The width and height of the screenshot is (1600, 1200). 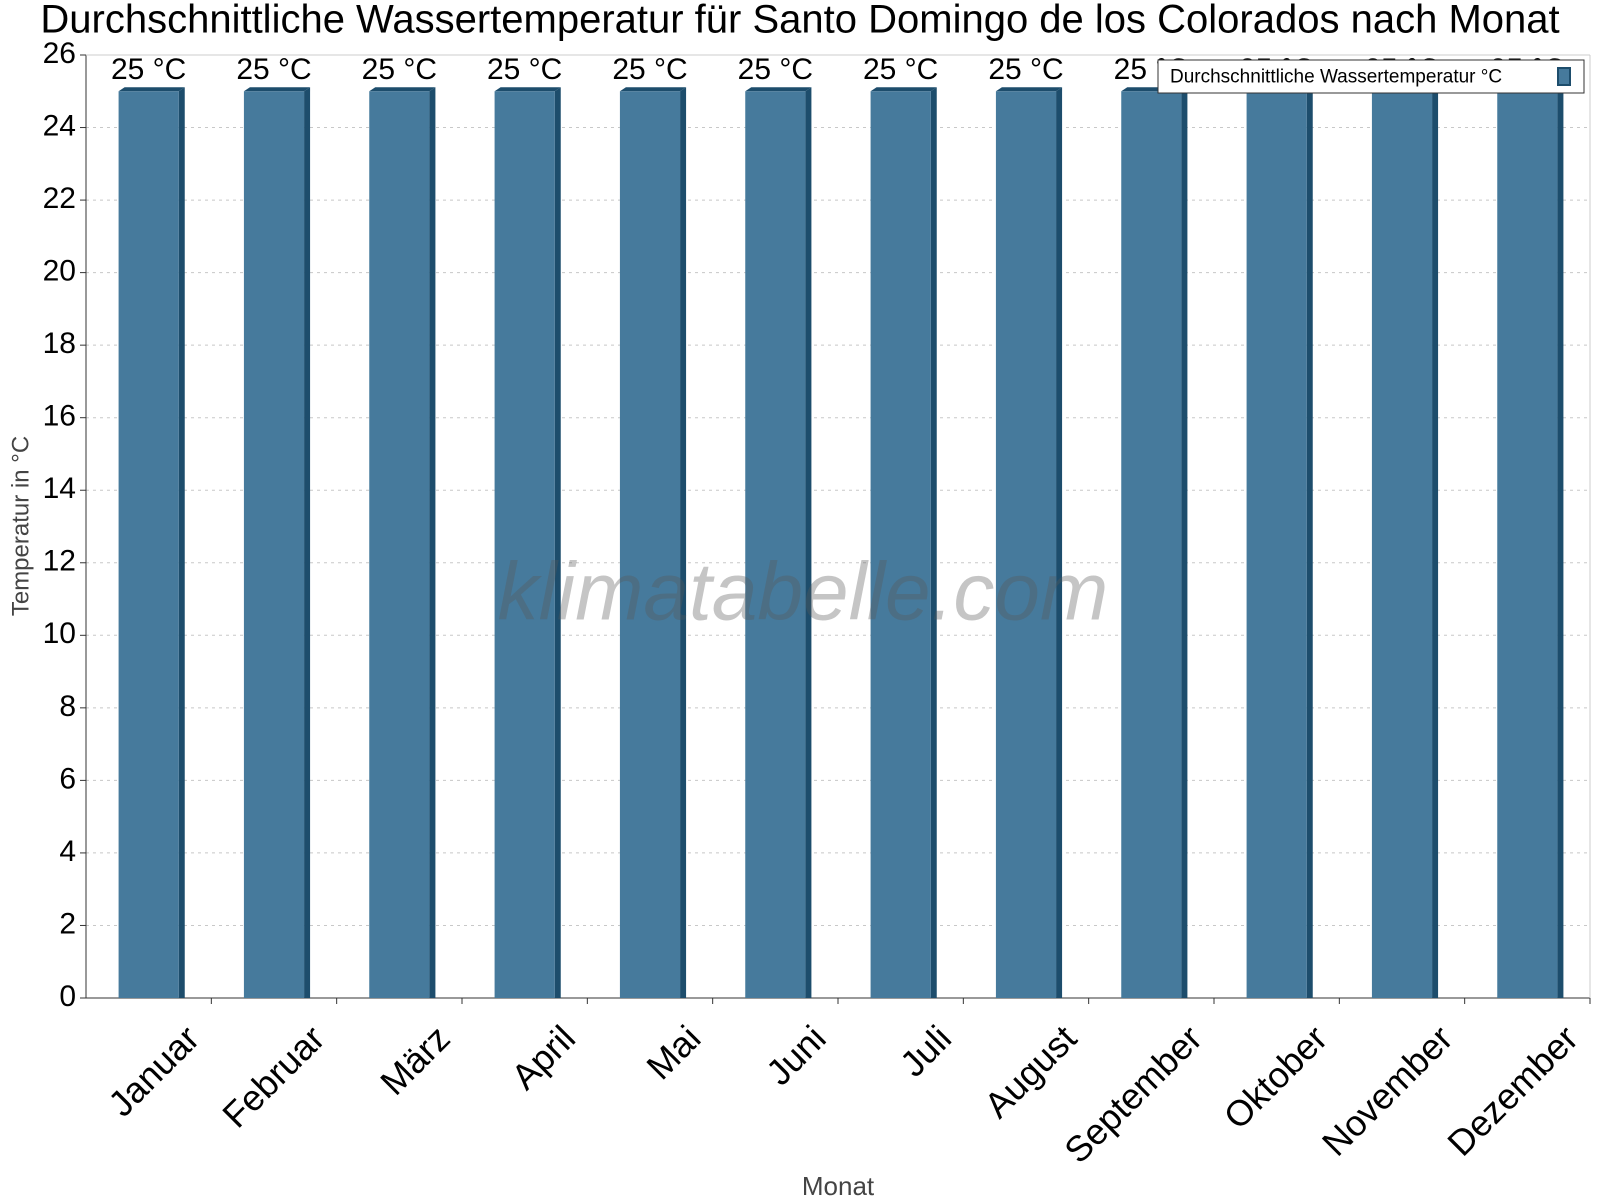 What do you see at coordinates (59, 488) in the screenshot?
I see `y-tick-label: 14` at bounding box center [59, 488].